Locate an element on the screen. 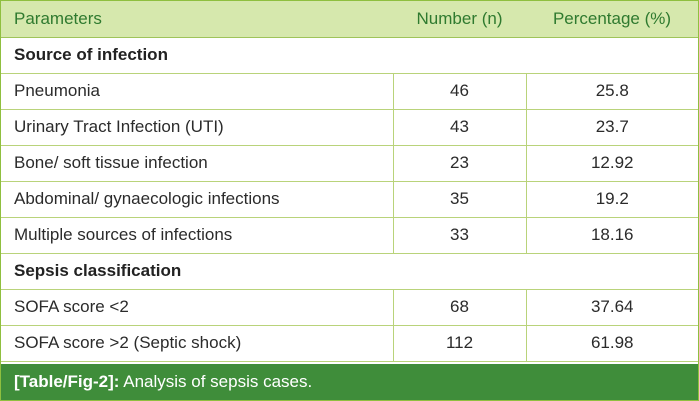 Image resolution: width=699 pixels, height=401 pixels. section-row-sepsis-classification: Sepsis classification is located at coordinates (349, 271).